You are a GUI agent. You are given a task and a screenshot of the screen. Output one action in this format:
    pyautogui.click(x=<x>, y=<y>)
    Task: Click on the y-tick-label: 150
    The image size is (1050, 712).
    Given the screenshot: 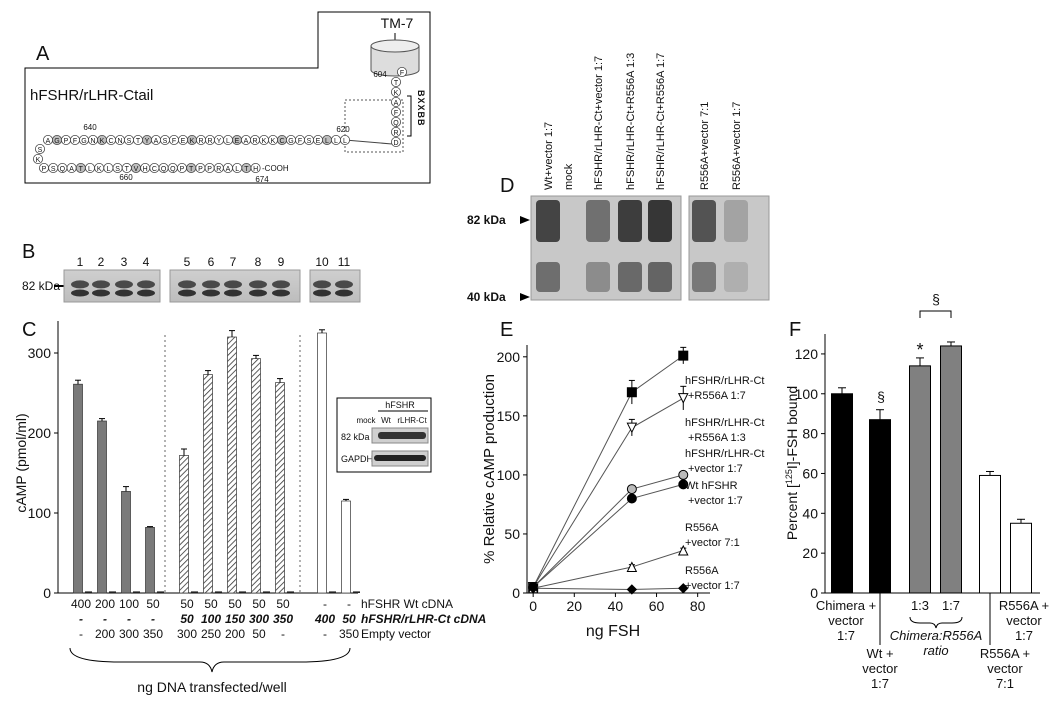 What is the action you would take?
    pyautogui.click(x=509, y=416)
    